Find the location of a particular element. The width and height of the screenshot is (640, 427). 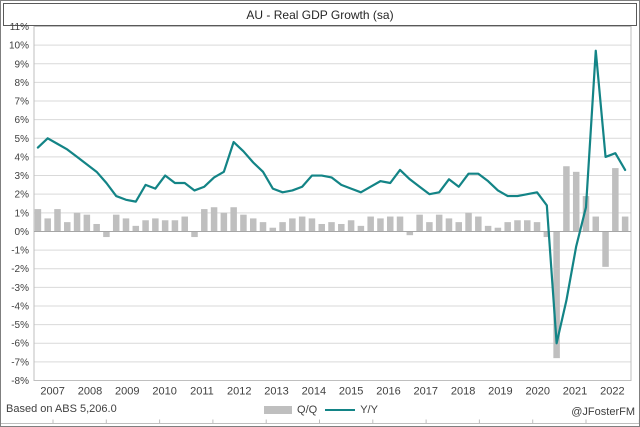

svg-text: 2016 is located at coordinates (388, 392).